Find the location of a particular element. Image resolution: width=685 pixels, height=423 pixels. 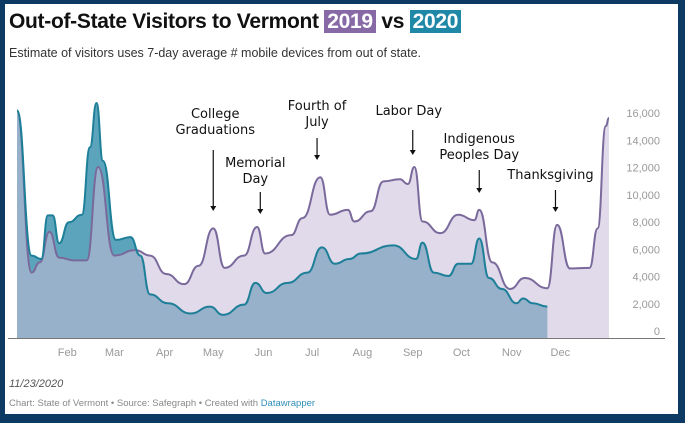

x-tick-label: Jun is located at coordinates (264, 353).